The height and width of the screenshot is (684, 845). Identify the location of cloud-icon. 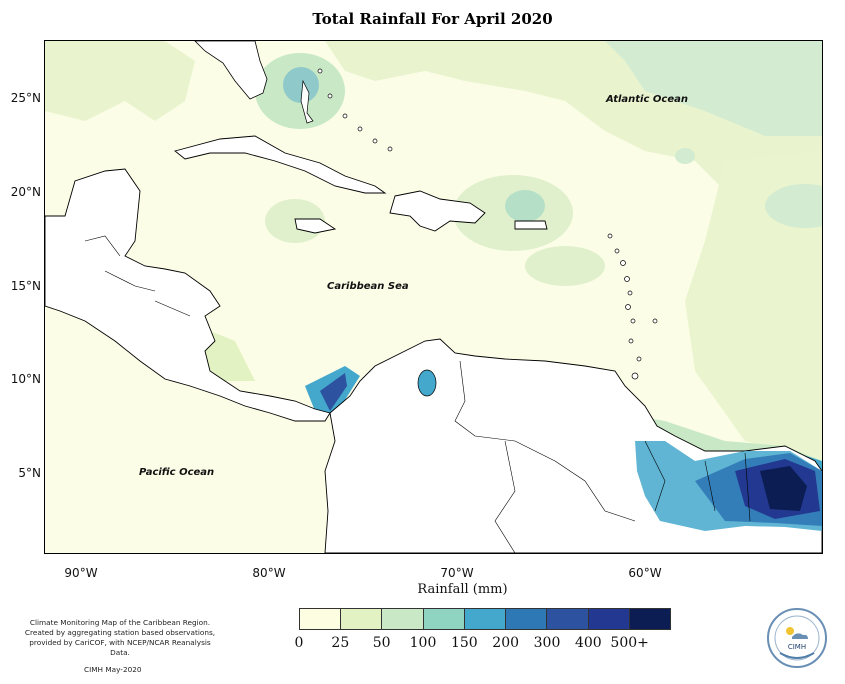
(800, 636).